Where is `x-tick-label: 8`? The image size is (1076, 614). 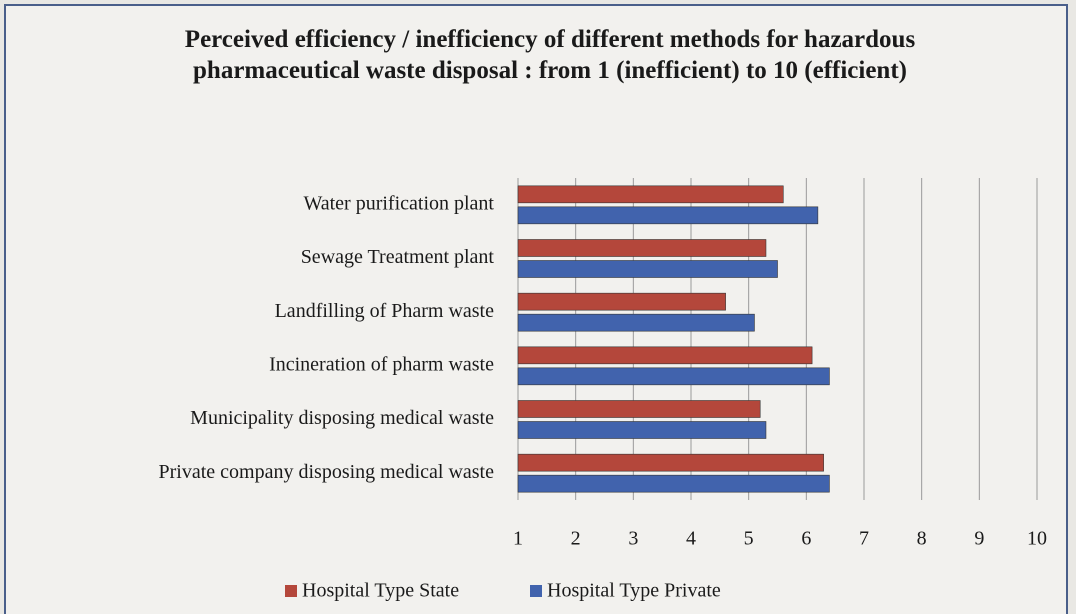 x-tick-label: 8 is located at coordinates (922, 539).